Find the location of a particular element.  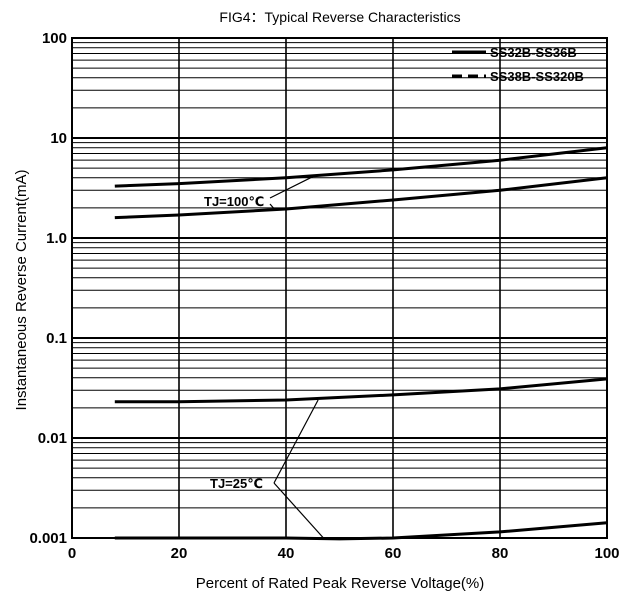

y-tick-labels: 0.001 0.01 0.1 1.0 10 100 is located at coordinates (48, 288).